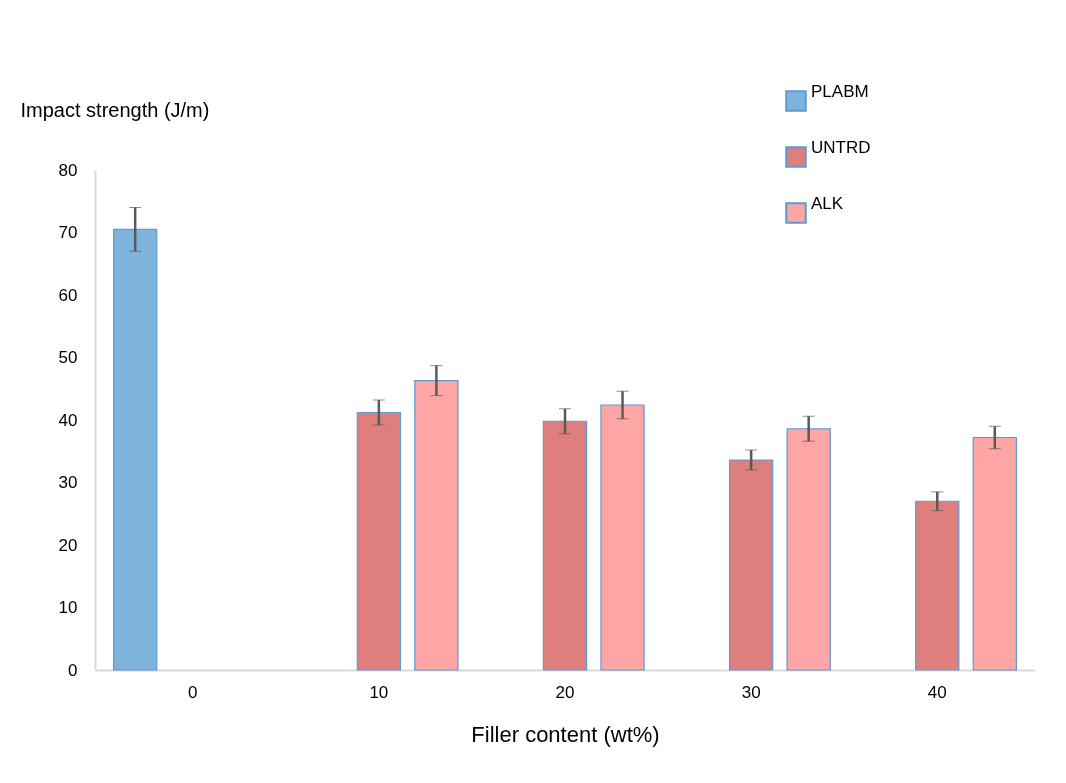 The width and height of the screenshot is (1066, 783). Describe the element at coordinates (68, 170) in the screenshot. I see `y-tick-label: 80` at that location.